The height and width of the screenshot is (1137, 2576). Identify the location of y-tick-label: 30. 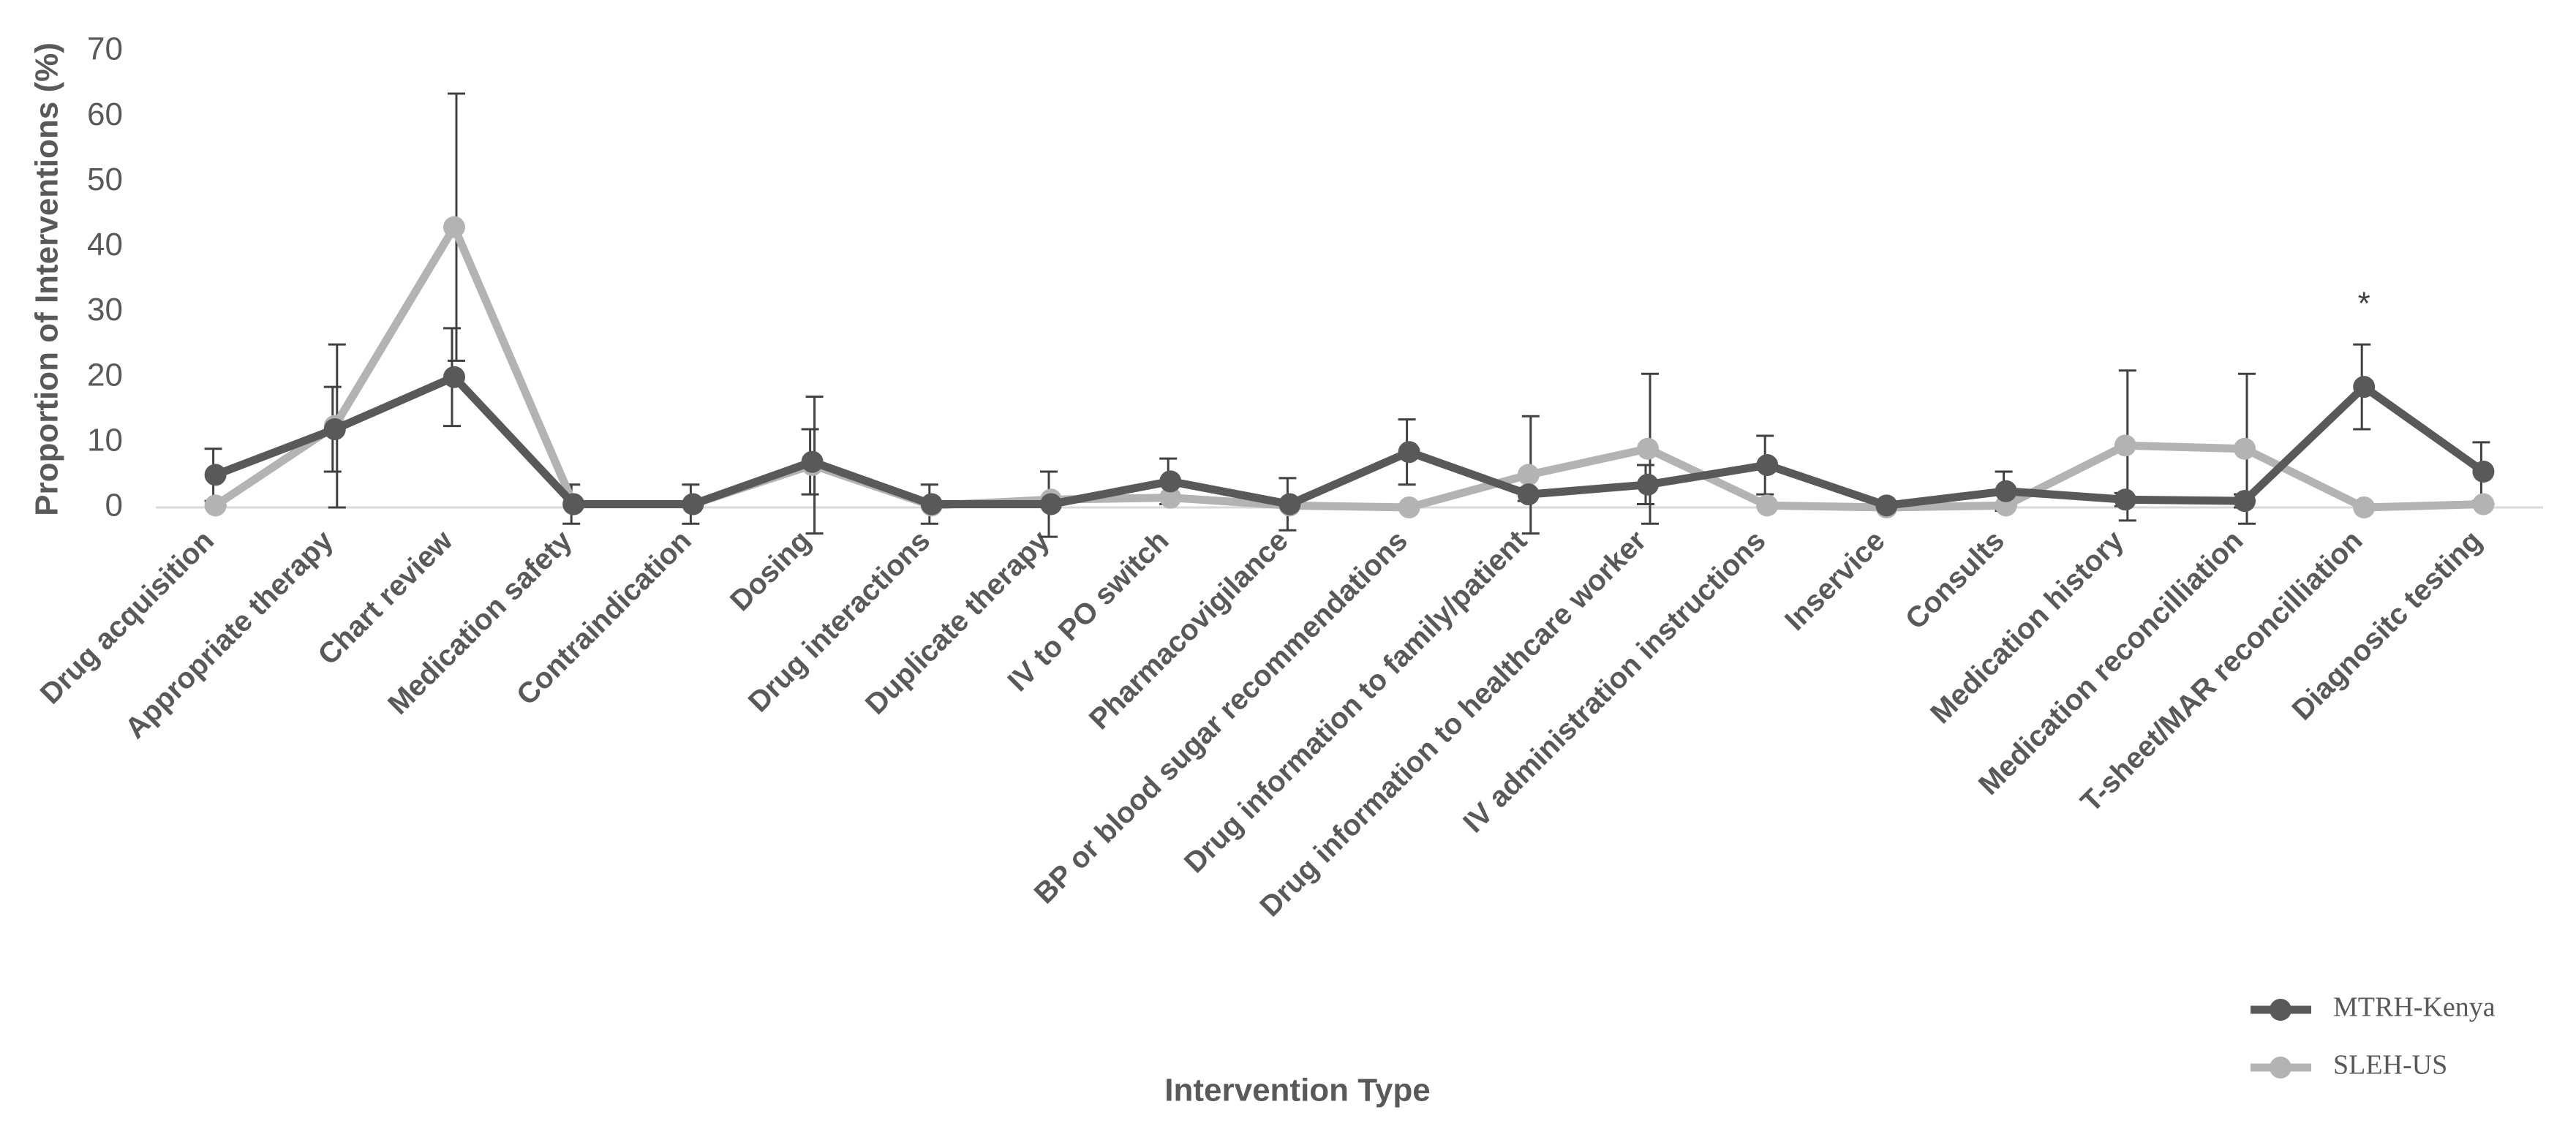
(105, 310).